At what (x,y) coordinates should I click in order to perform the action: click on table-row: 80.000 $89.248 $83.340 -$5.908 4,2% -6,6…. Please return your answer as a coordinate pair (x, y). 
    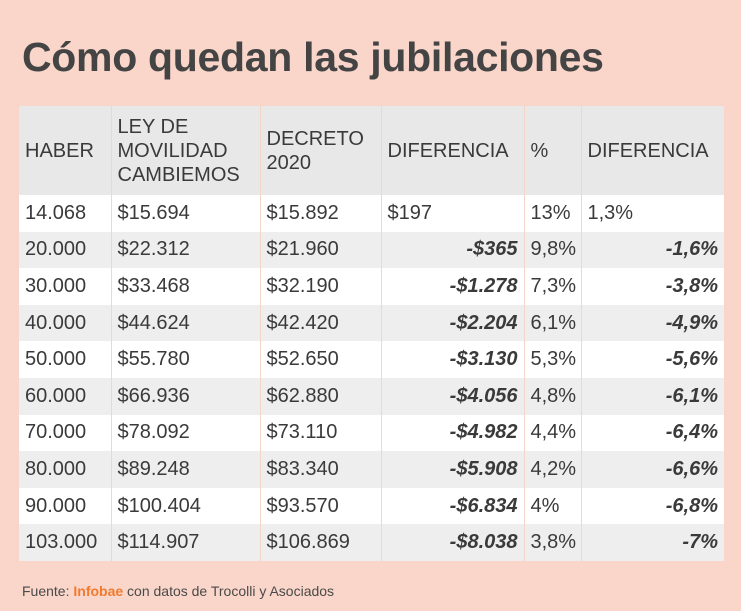
    Looking at the image, I should click on (371, 469).